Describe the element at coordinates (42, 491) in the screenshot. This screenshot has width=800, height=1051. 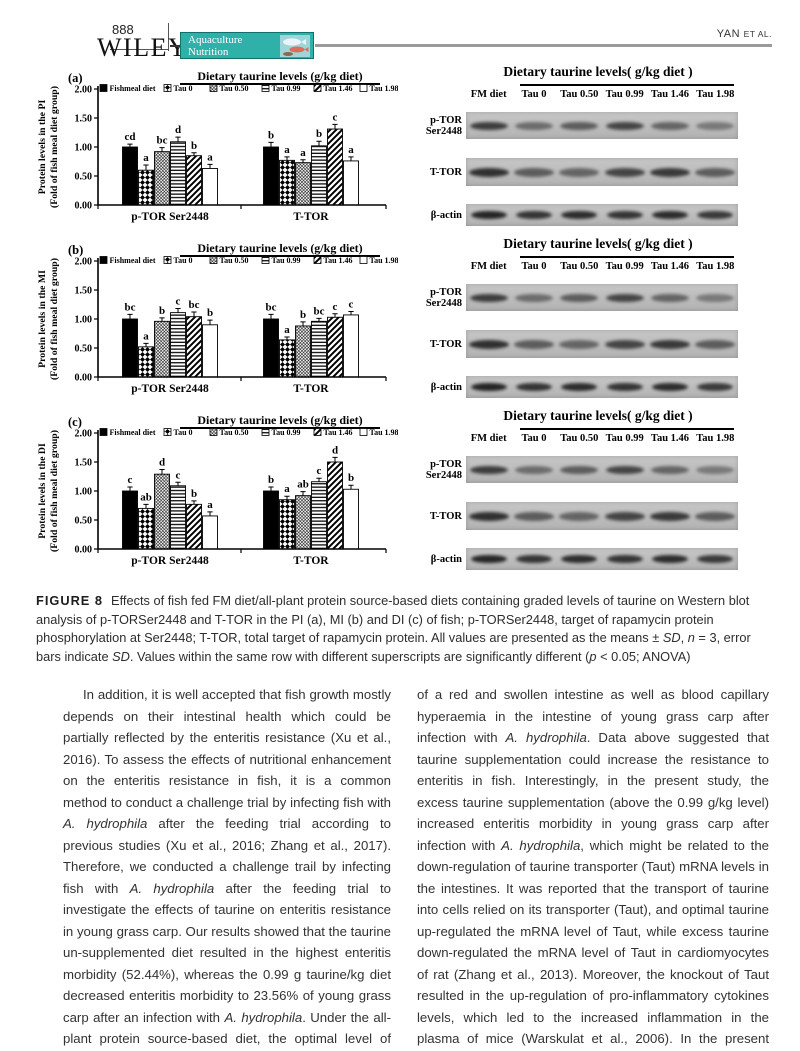
I see `y-axis-label: Protein levels in the DI` at that location.